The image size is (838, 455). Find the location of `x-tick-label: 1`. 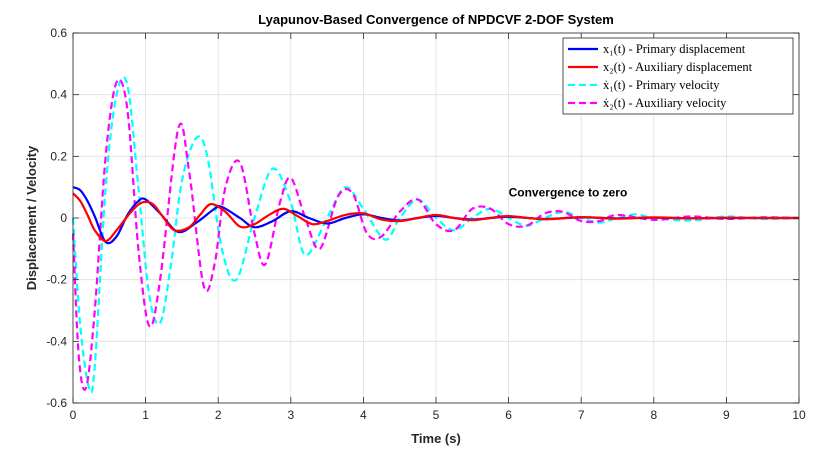

x-tick-label: 1 is located at coordinates (145, 415).